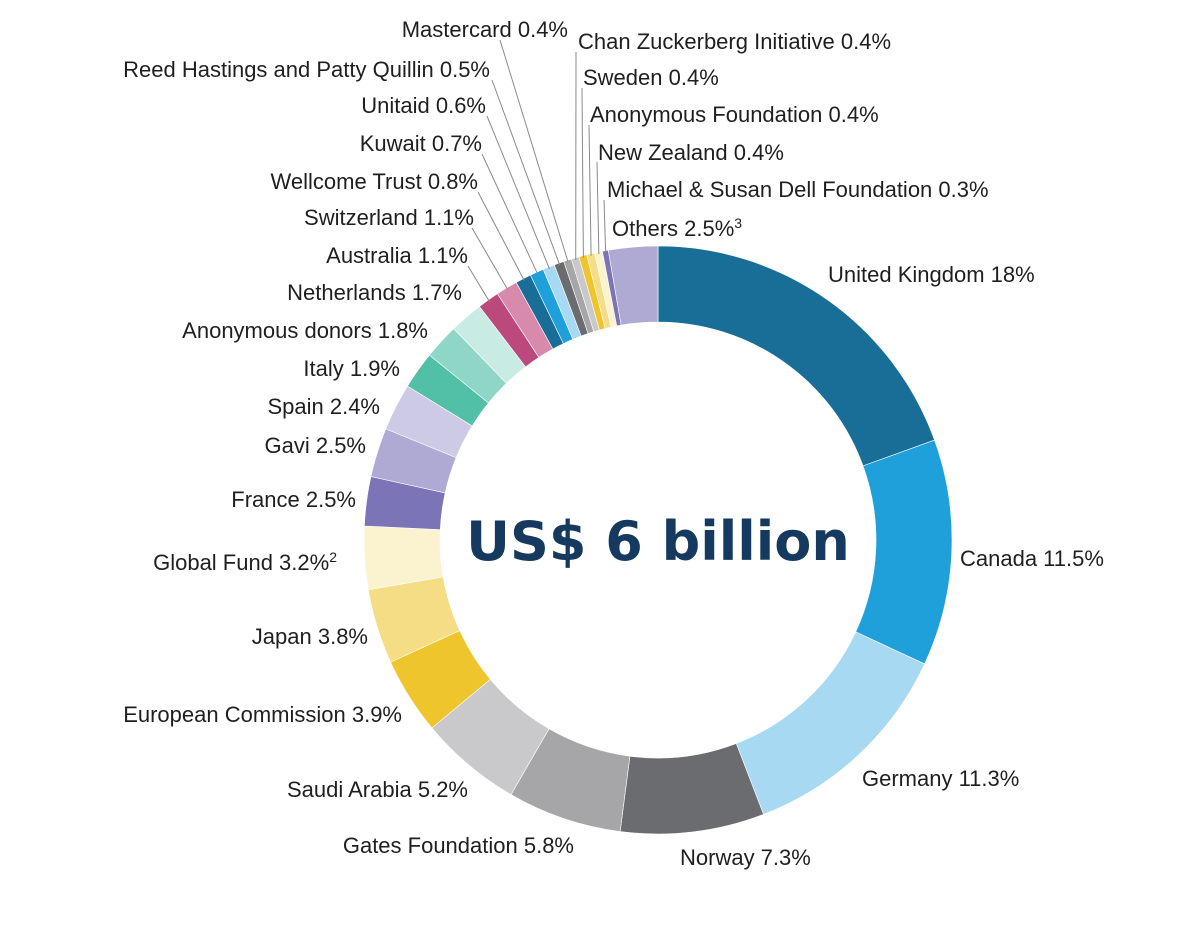  Describe the element at coordinates (323, 406) in the screenshot. I see `label-spain: Spain 2.4%` at that location.